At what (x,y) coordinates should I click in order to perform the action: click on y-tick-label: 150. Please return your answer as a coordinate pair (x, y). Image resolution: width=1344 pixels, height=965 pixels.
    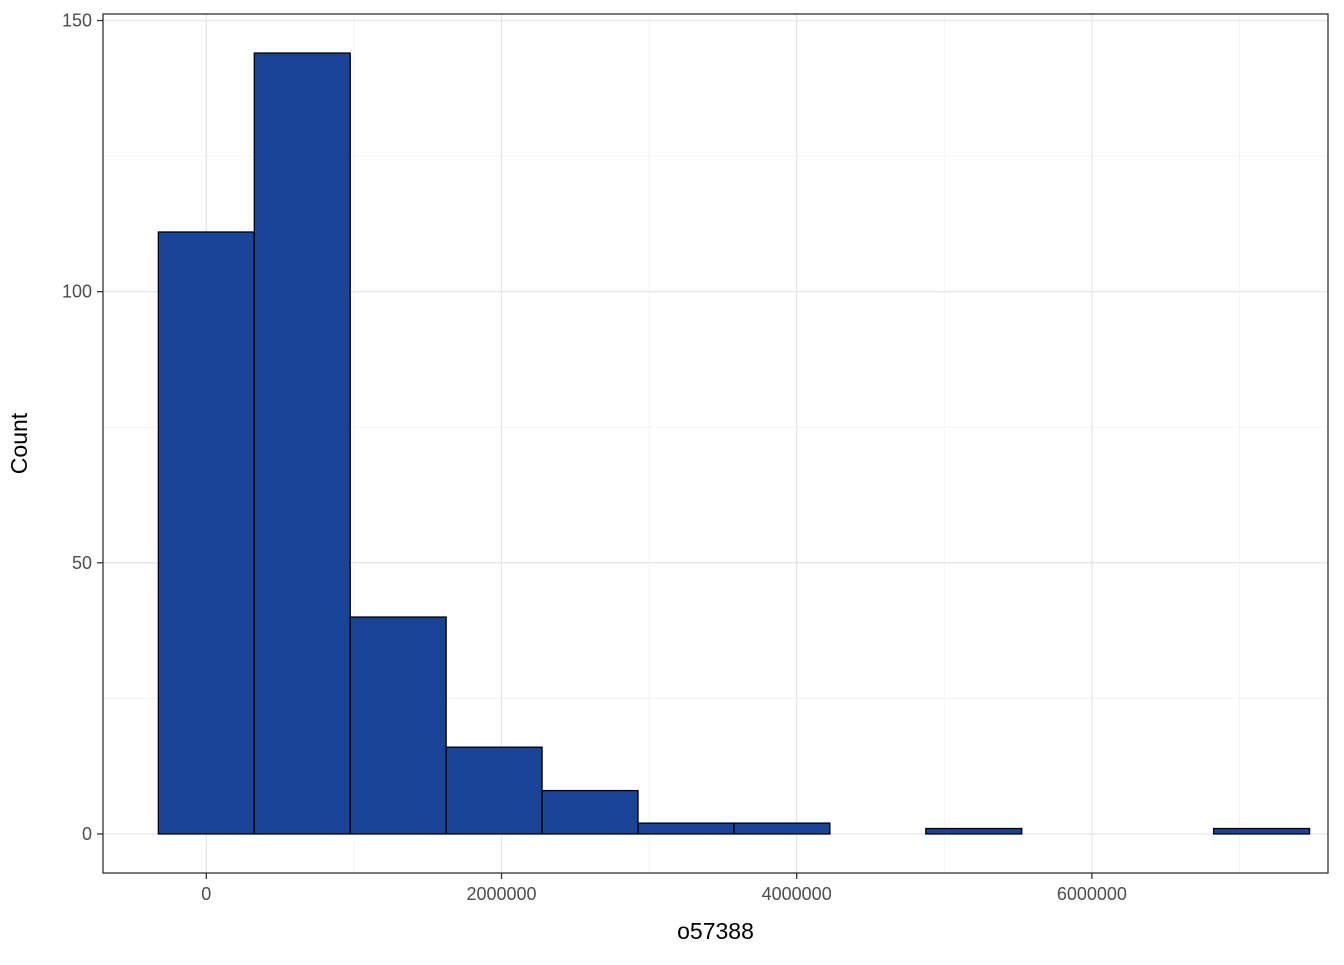
    Looking at the image, I should click on (77, 21).